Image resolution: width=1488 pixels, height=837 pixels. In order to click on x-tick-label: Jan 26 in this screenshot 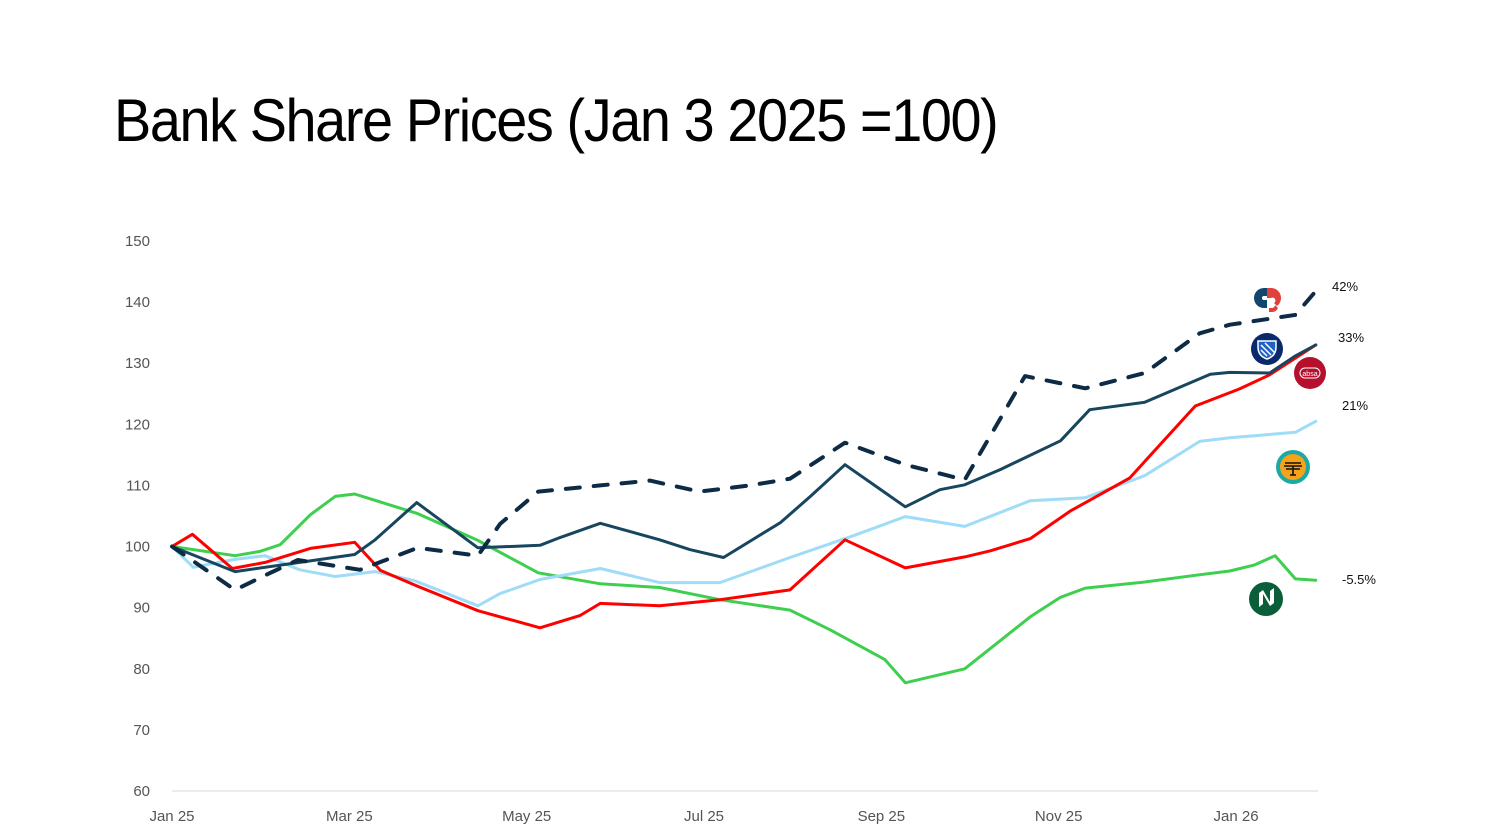, I will do `click(1236, 816)`.